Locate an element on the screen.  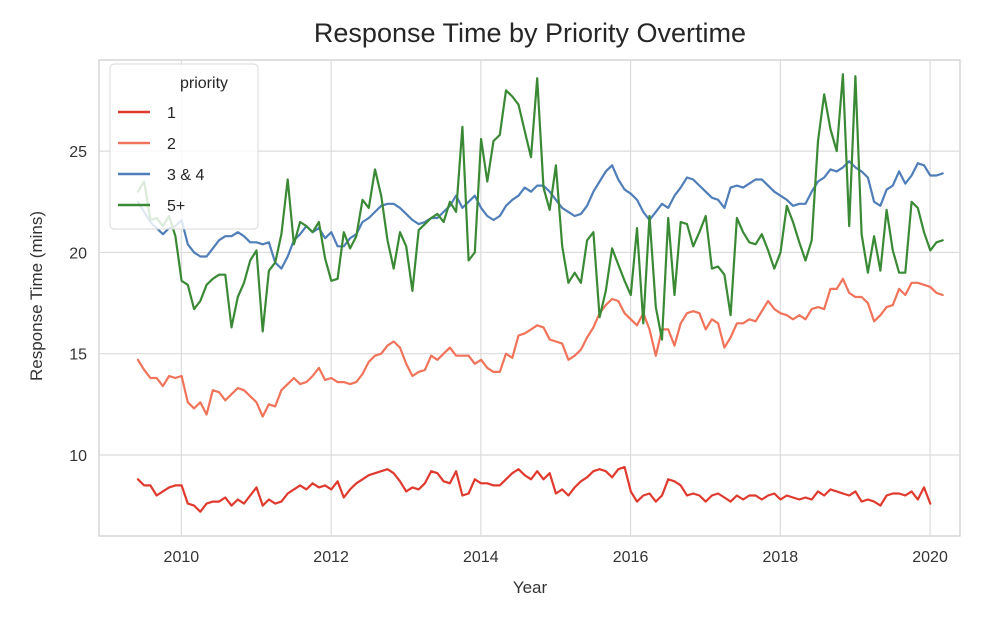
x-tick-label: 2012 is located at coordinates (331, 557).